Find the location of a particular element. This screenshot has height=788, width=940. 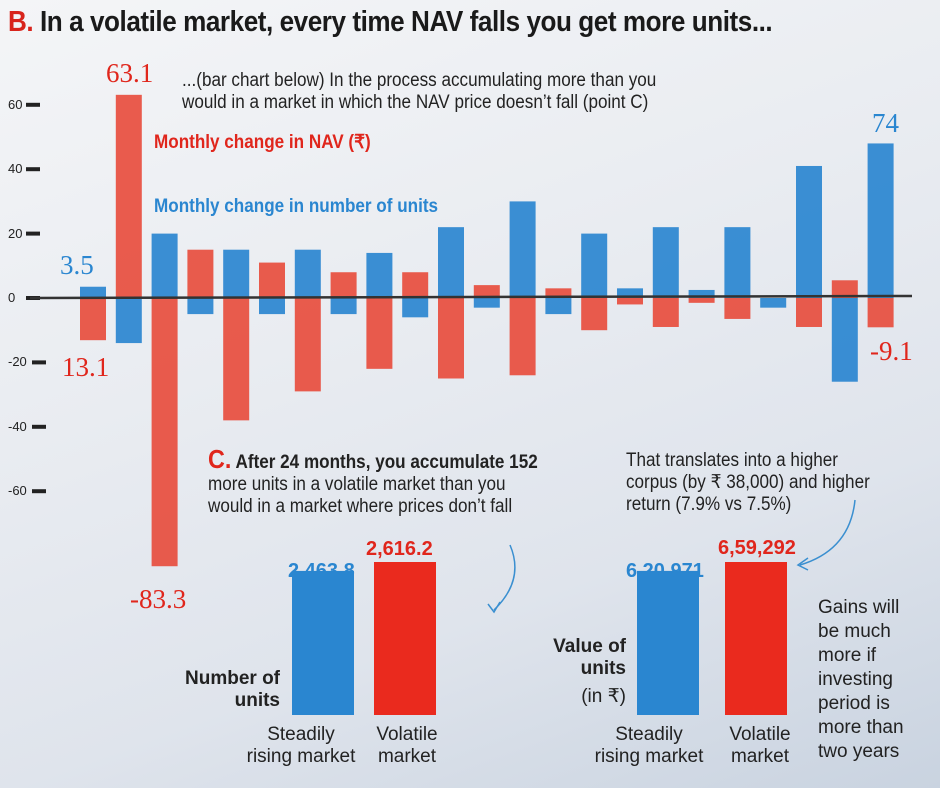

section-c-line: After 24 months, you accumulate 152 is located at coordinates (386, 462).